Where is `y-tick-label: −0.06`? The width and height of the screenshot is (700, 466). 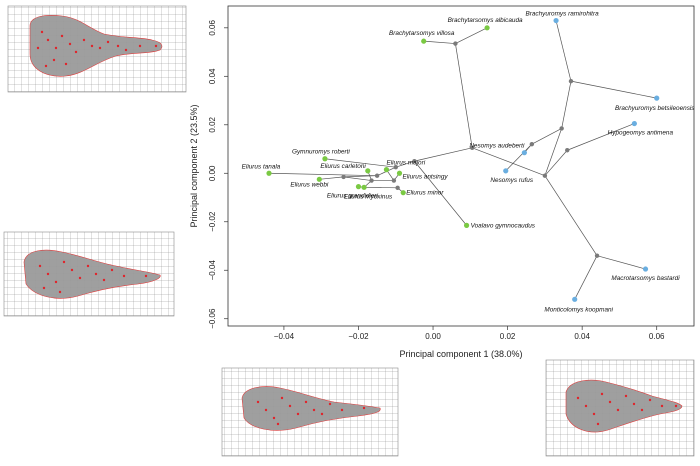 y-tick-label: −0.06 is located at coordinates (212, 318).